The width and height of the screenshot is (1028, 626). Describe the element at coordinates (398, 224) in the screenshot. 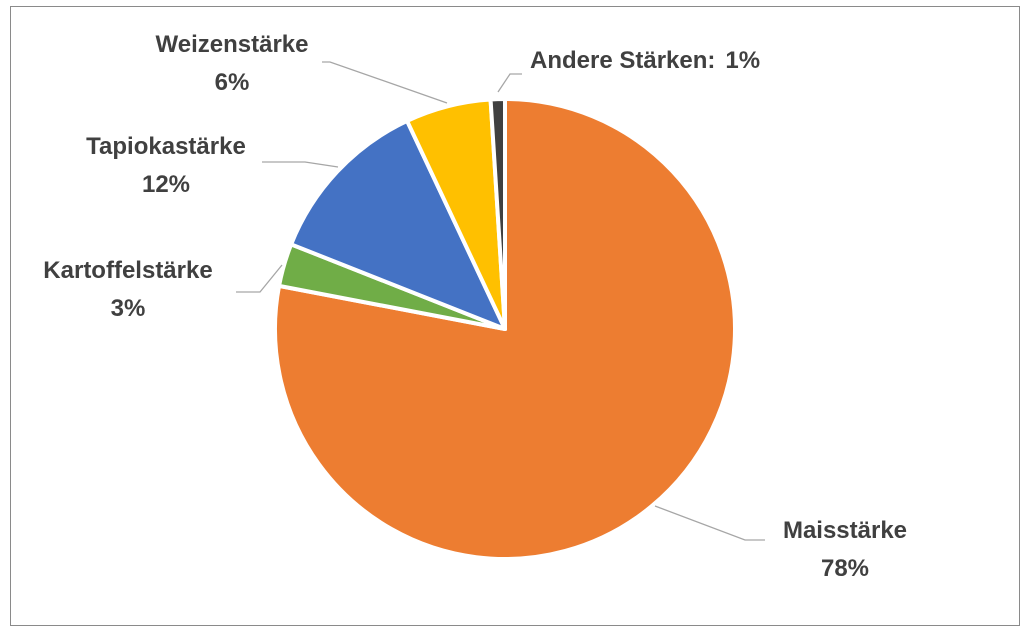

I see `pie-slice-tapiokastaerke` at that location.